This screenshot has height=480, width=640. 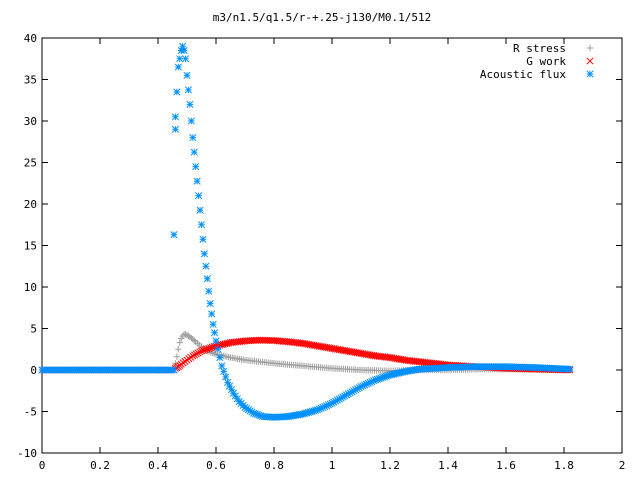 What do you see at coordinates (100, 465) in the screenshot?
I see `x-tick-label: 0.2` at bounding box center [100, 465].